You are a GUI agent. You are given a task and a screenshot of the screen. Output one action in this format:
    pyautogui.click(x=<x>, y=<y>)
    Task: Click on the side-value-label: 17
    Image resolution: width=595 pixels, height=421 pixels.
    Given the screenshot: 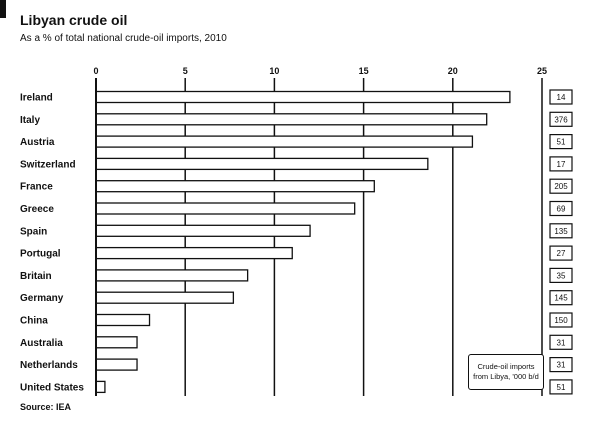 What is the action you would take?
    pyautogui.click(x=561, y=164)
    